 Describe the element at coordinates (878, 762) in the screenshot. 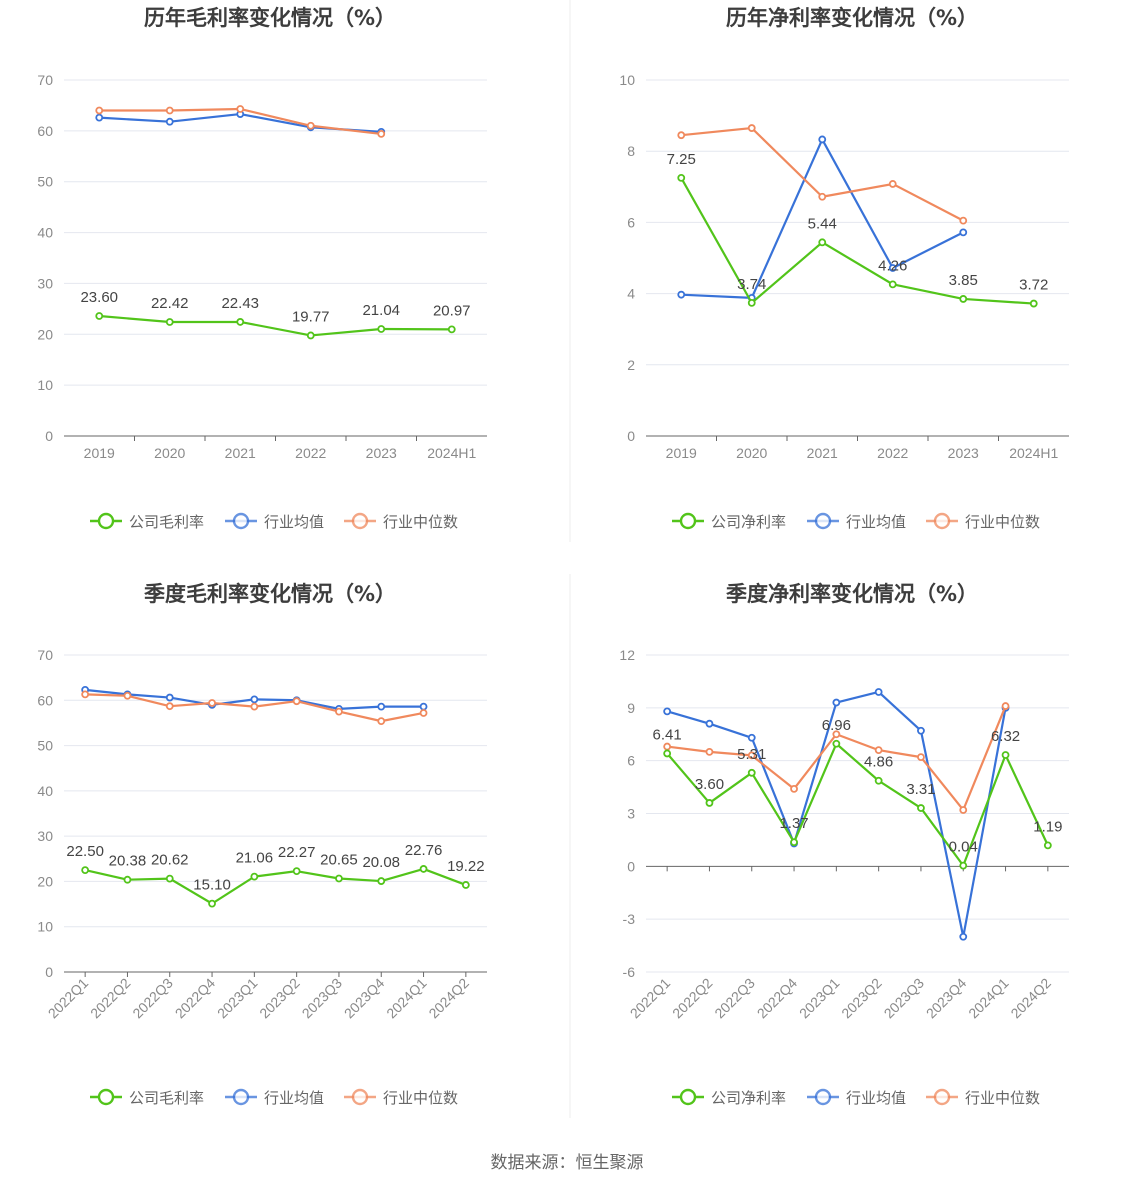

I see `data-label: 4.86` at that location.